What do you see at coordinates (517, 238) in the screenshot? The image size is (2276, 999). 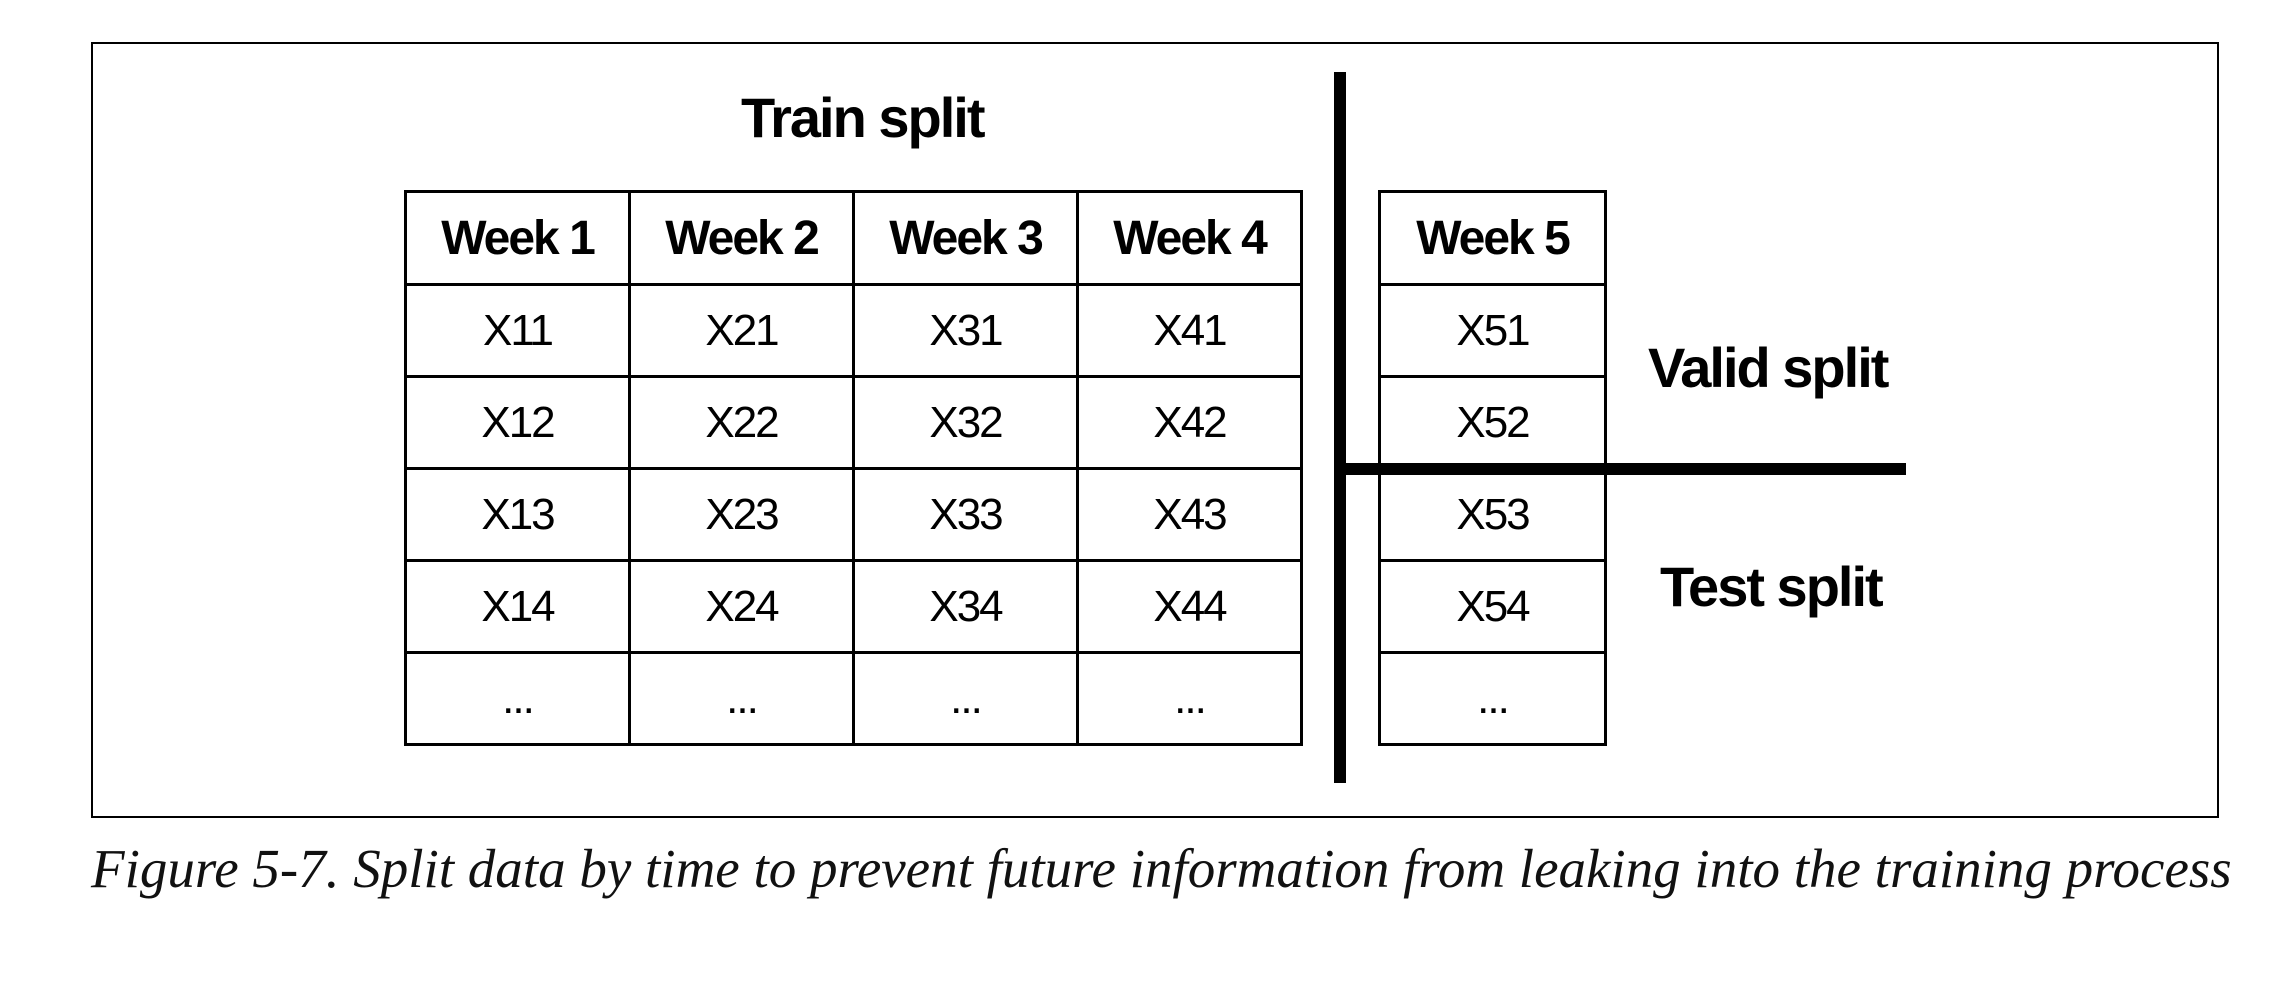 I see `header-week-1: Week 1` at bounding box center [517, 238].